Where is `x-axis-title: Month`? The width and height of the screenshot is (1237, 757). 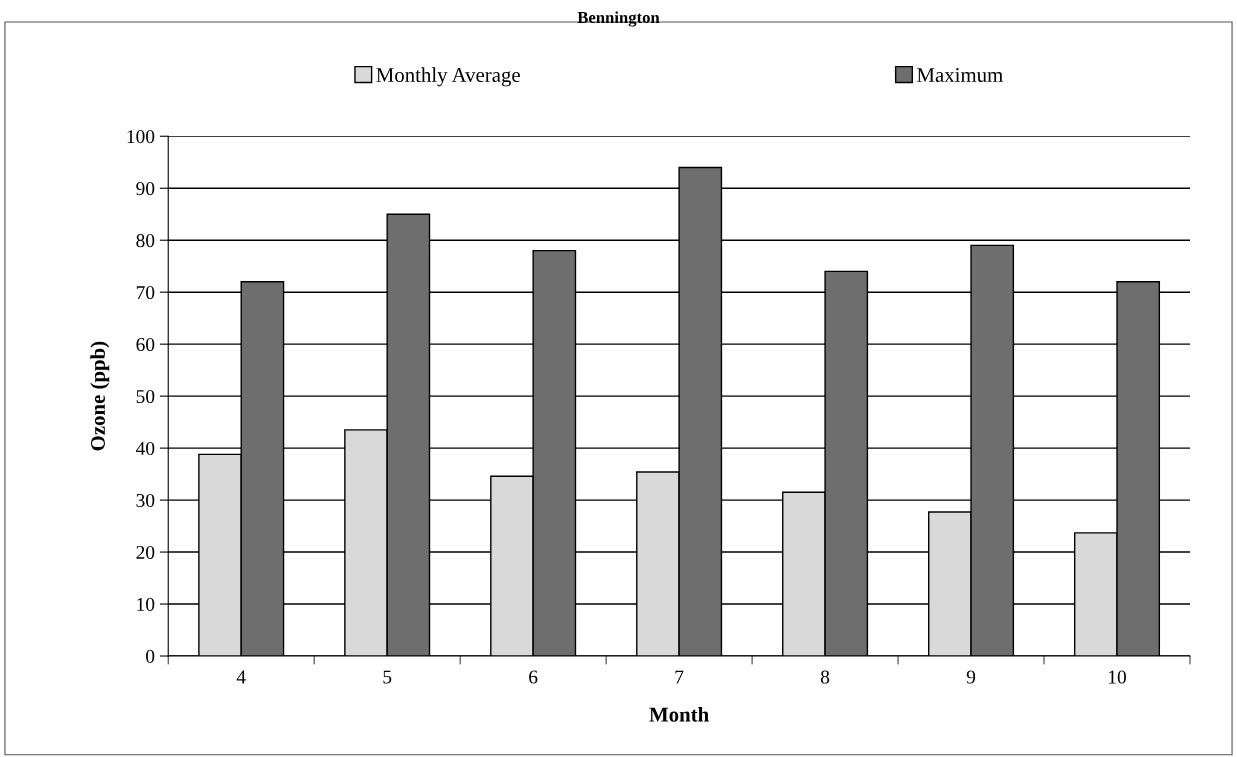
x-axis-title: Month is located at coordinates (679, 714).